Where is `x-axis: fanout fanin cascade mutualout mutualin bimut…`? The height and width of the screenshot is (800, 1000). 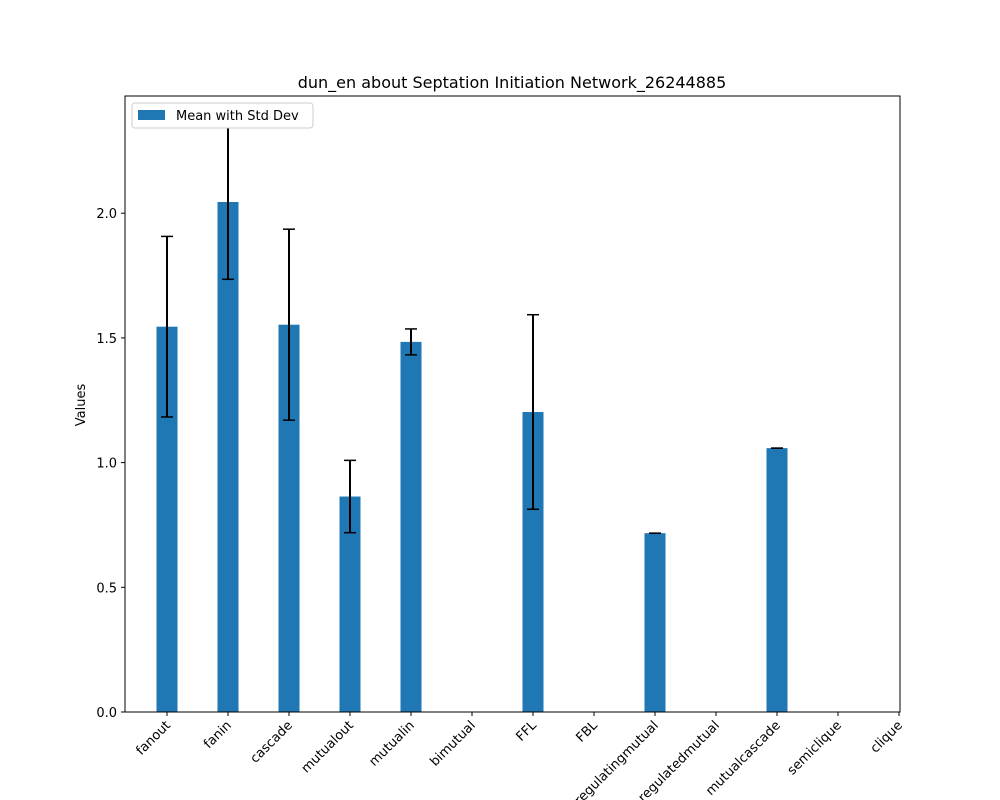 x-axis: fanout fanin cascade mutualout mutualin bimut… is located at coordinates (519, 756).